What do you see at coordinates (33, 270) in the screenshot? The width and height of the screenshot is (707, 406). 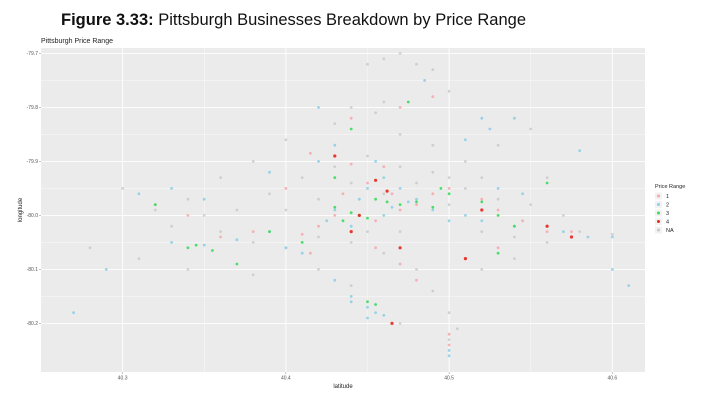 I see `y-tick-label: -80.1` at bounding box center [33, 270].